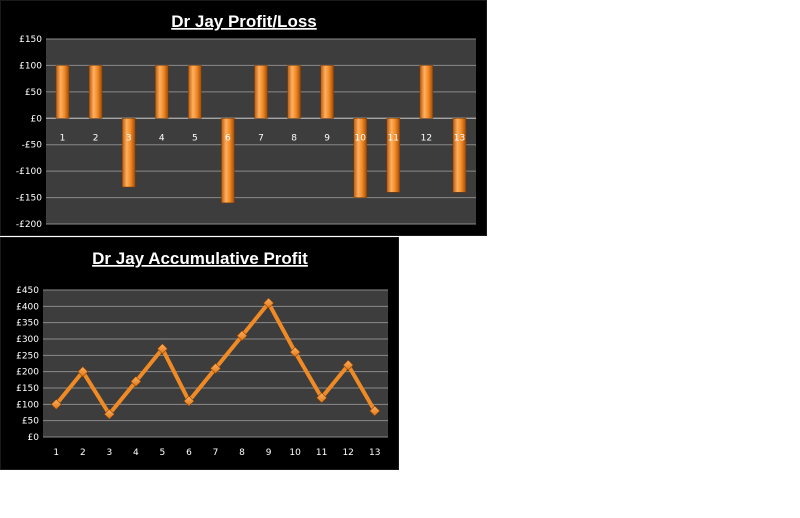 Image resolution: width=800 pixels, height=518 pixels. What do you see at coordinates (29, 199) in the screenshot?
I see `y-tick-label: -£150` at bounding box center [29, 199].